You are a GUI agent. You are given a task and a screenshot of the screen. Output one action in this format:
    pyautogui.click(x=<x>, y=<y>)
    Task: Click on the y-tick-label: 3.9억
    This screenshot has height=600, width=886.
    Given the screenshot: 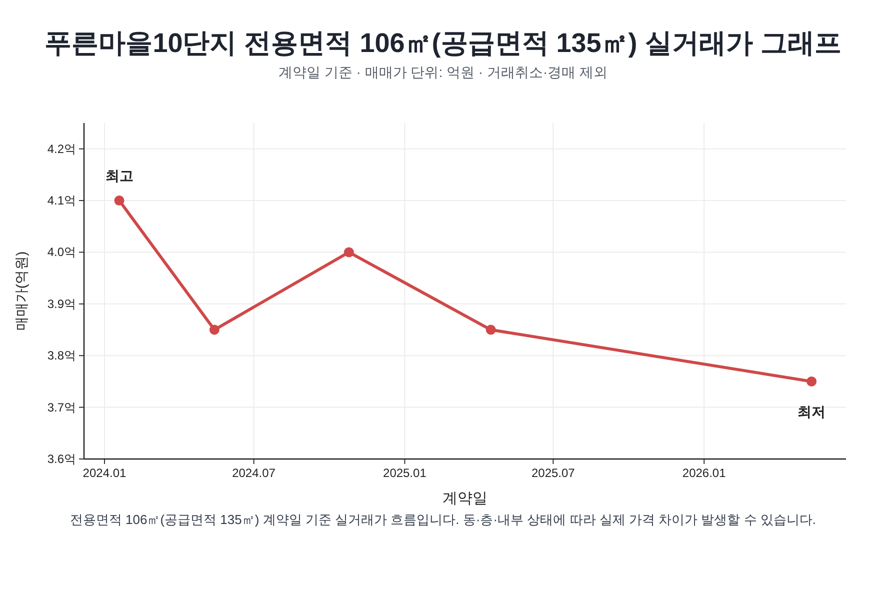 What is the action you would take?
    pyautogui.click(x=61, y=303)
    